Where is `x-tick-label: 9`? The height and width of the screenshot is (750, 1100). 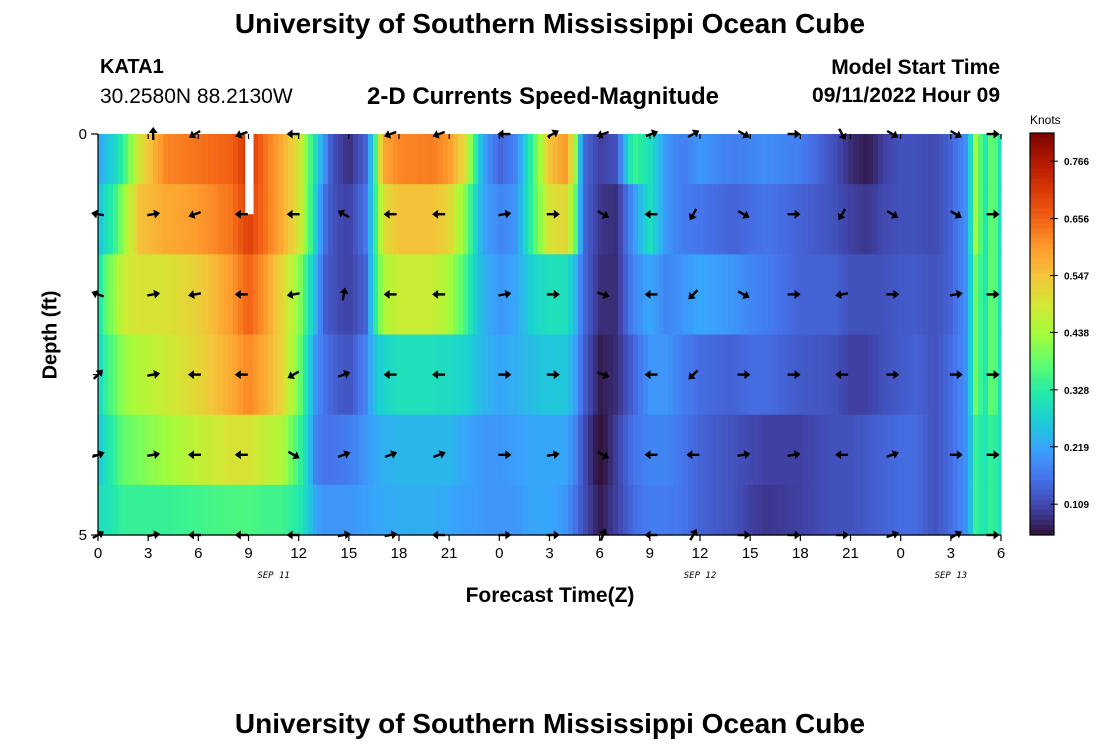 x-tick-label: 9 is located at coordinates (650, 553).